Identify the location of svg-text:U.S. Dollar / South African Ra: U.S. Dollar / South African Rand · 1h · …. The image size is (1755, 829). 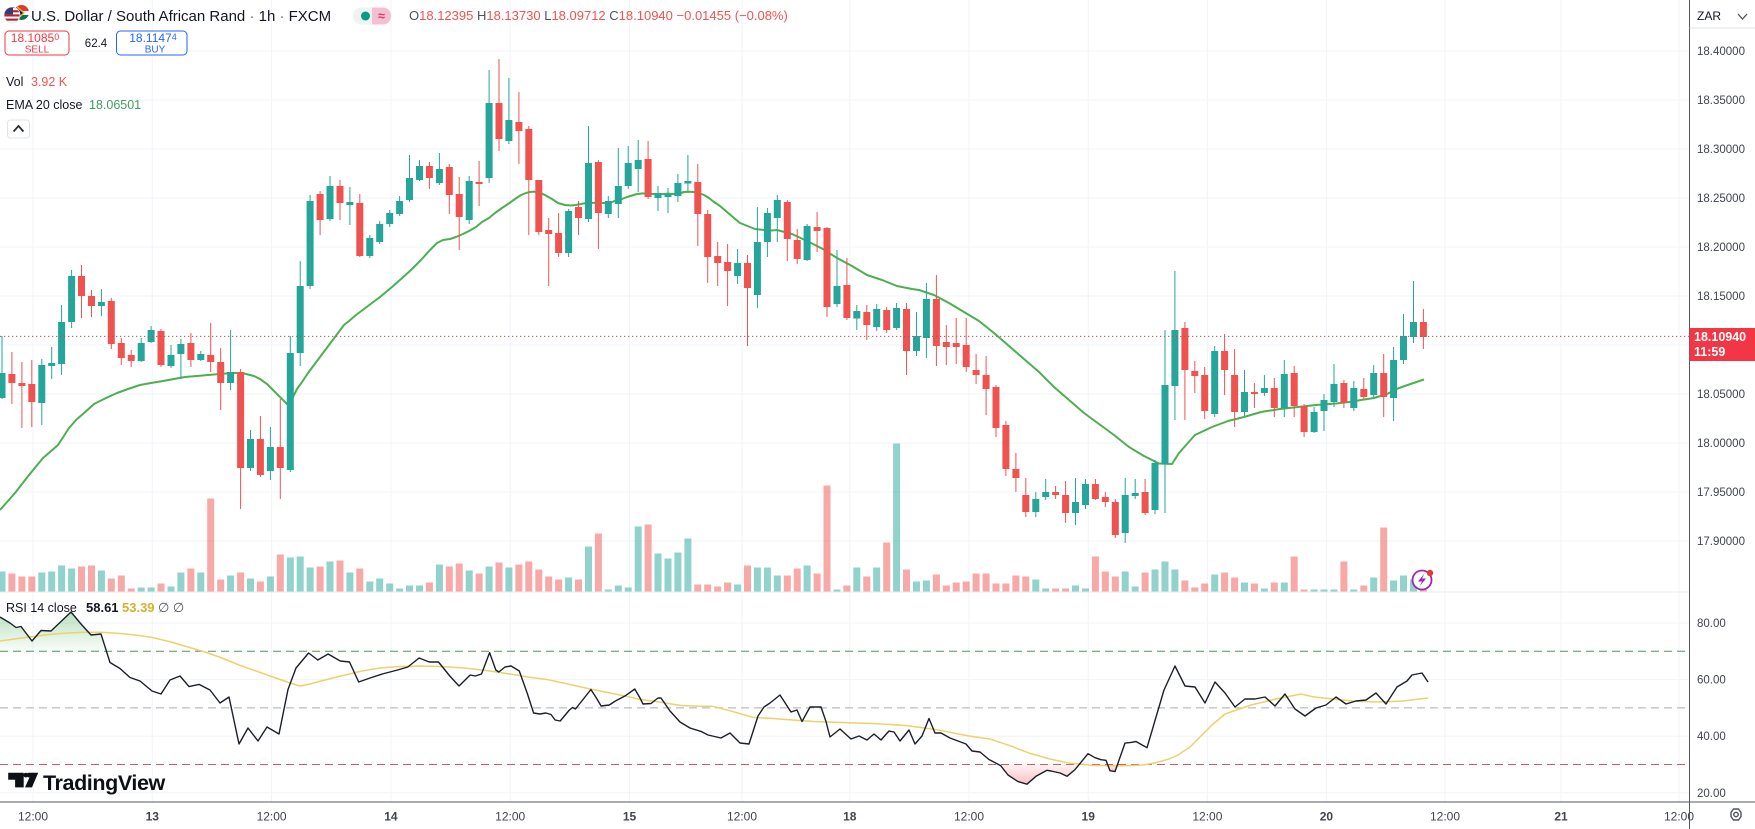
(181, 16).